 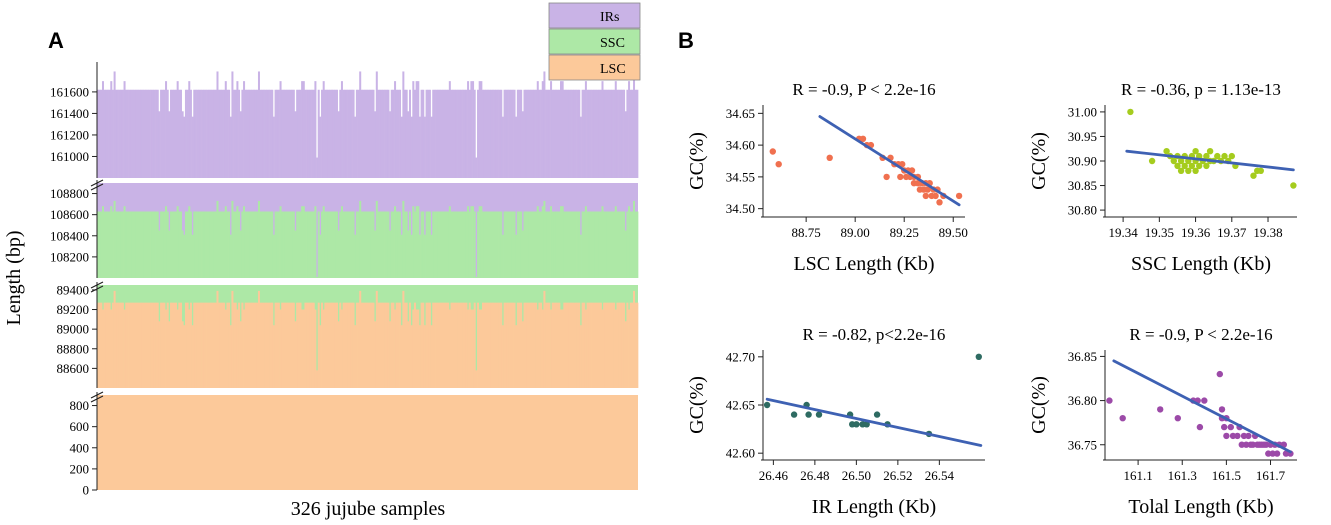 I want to click on length-axis-segment-3: 88600 88800 89000 89200 89400, so click(x=348, y=334).